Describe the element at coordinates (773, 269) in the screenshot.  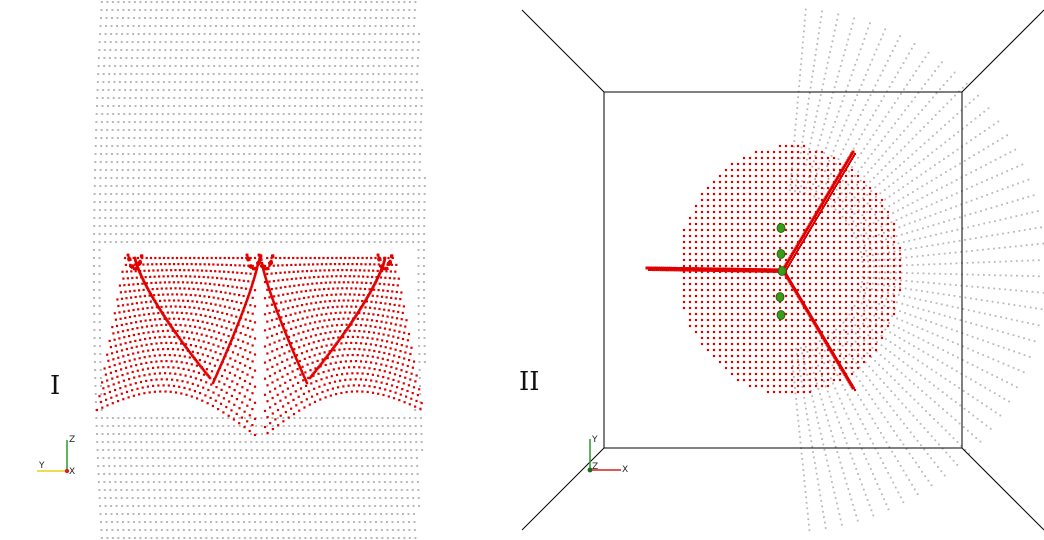
I see `panel-2-surface-point-cloud` at that location.